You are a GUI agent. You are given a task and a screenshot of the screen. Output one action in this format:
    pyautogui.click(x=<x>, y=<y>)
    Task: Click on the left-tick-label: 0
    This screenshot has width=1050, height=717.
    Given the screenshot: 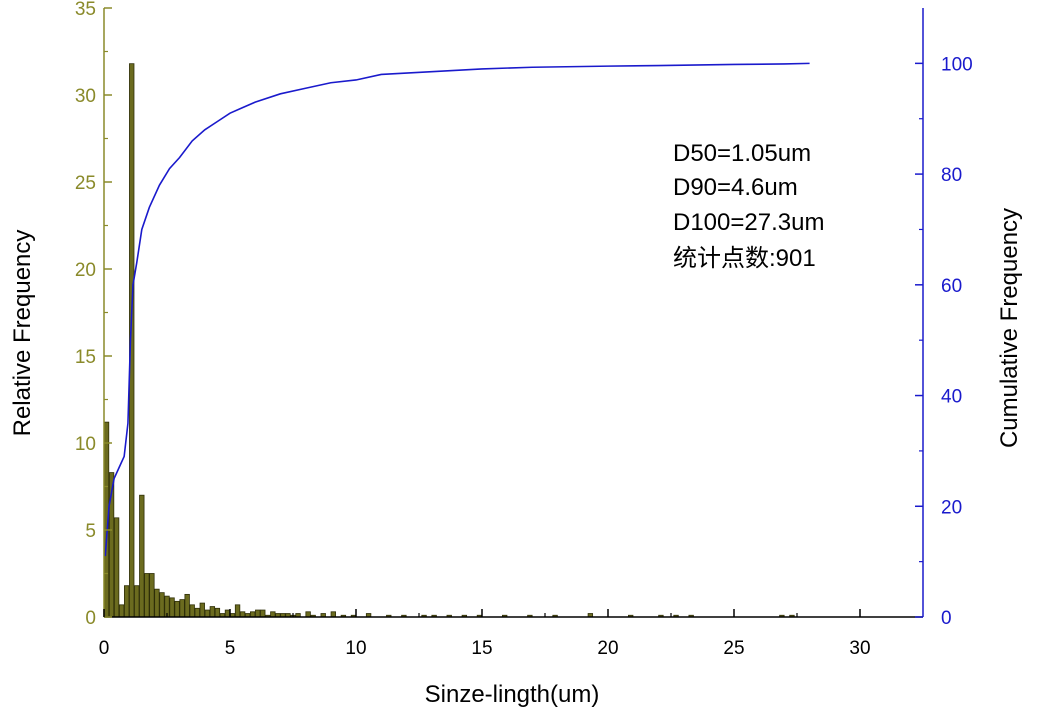 What is the action you would take?
    pyautogui.click(x=90, y=618)
    